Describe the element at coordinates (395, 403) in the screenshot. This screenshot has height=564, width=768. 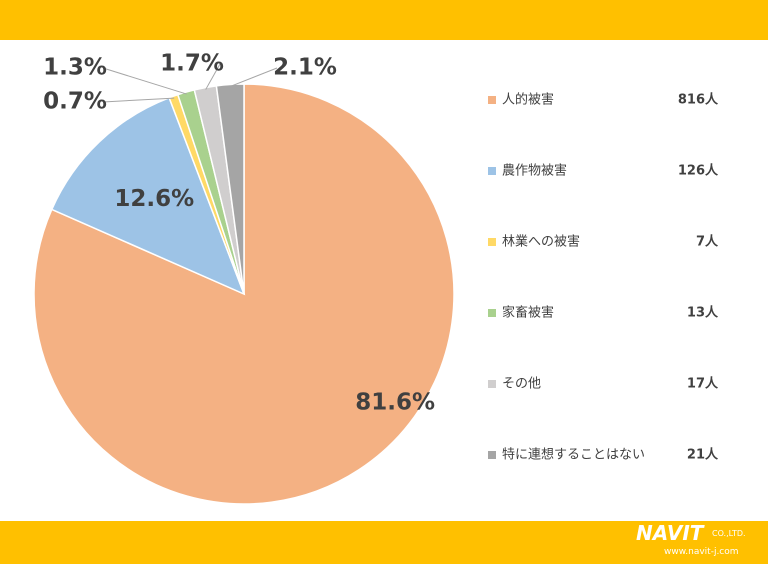
I see `data-label: 81.6%` at that location.